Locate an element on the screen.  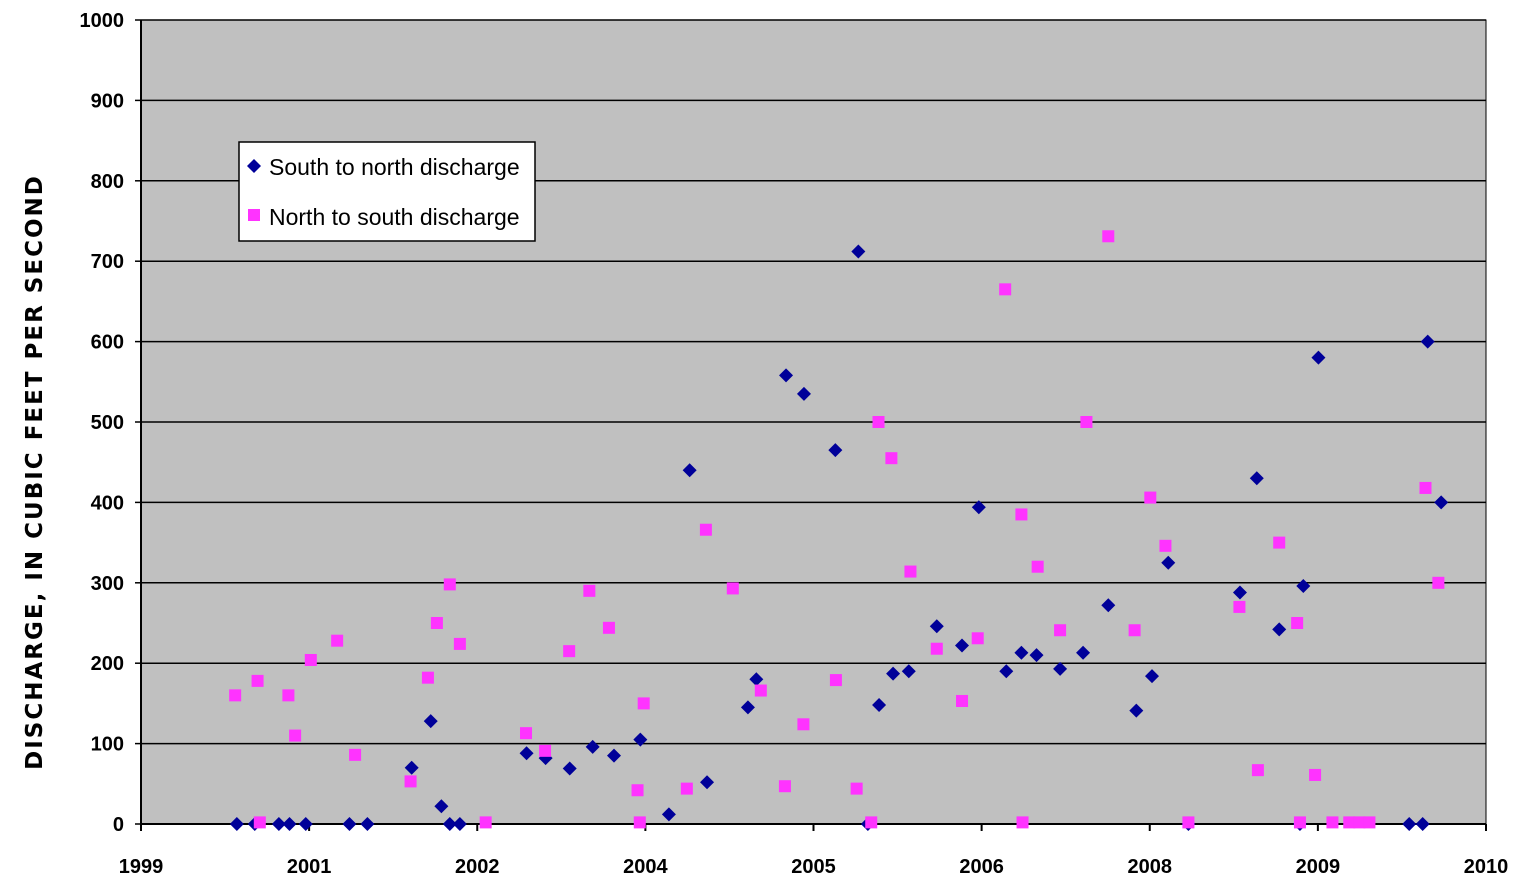
x-tick-labels: 1999 2001 2002 2004 2005 2006 2008 2009 2010 is located at coordinates (814, 851).